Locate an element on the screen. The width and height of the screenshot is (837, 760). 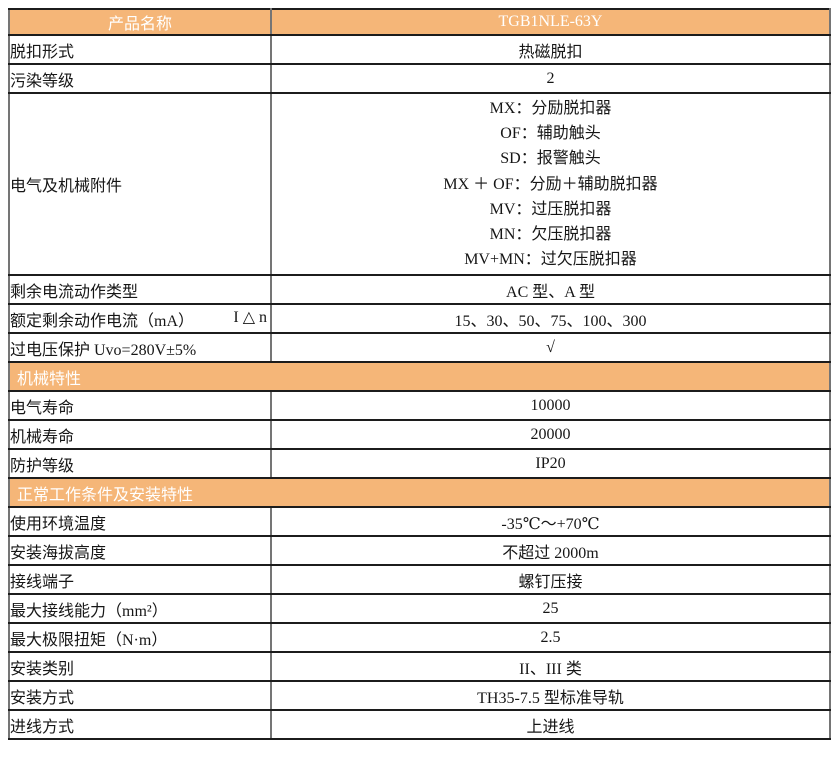
section-title: 机械特性 is located at coordinates (419, 377).